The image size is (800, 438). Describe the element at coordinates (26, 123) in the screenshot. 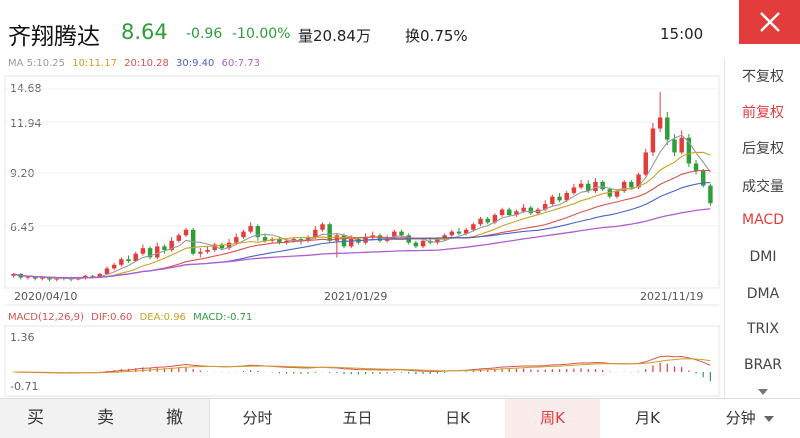

I see `price-tick-2: 11.94` at that location.